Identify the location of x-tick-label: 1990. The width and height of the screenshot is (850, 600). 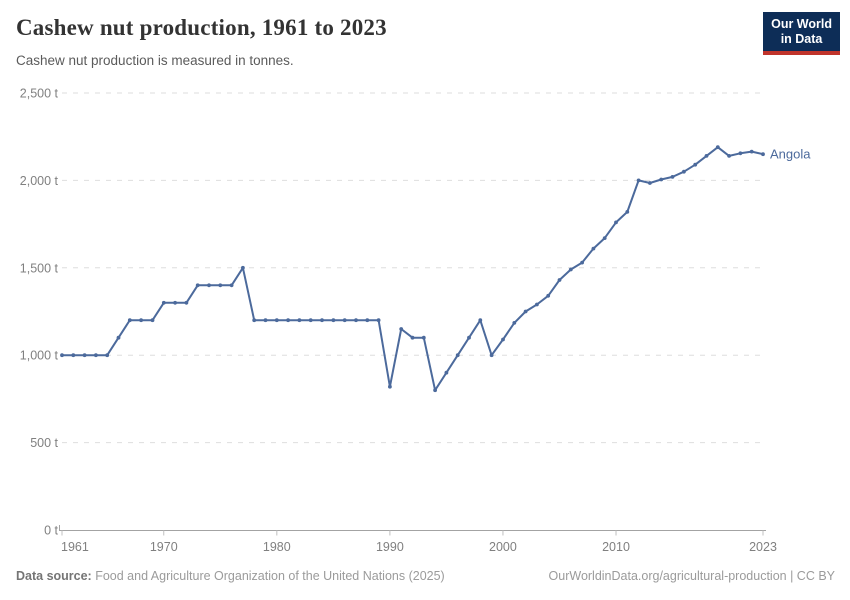
(390, 547).